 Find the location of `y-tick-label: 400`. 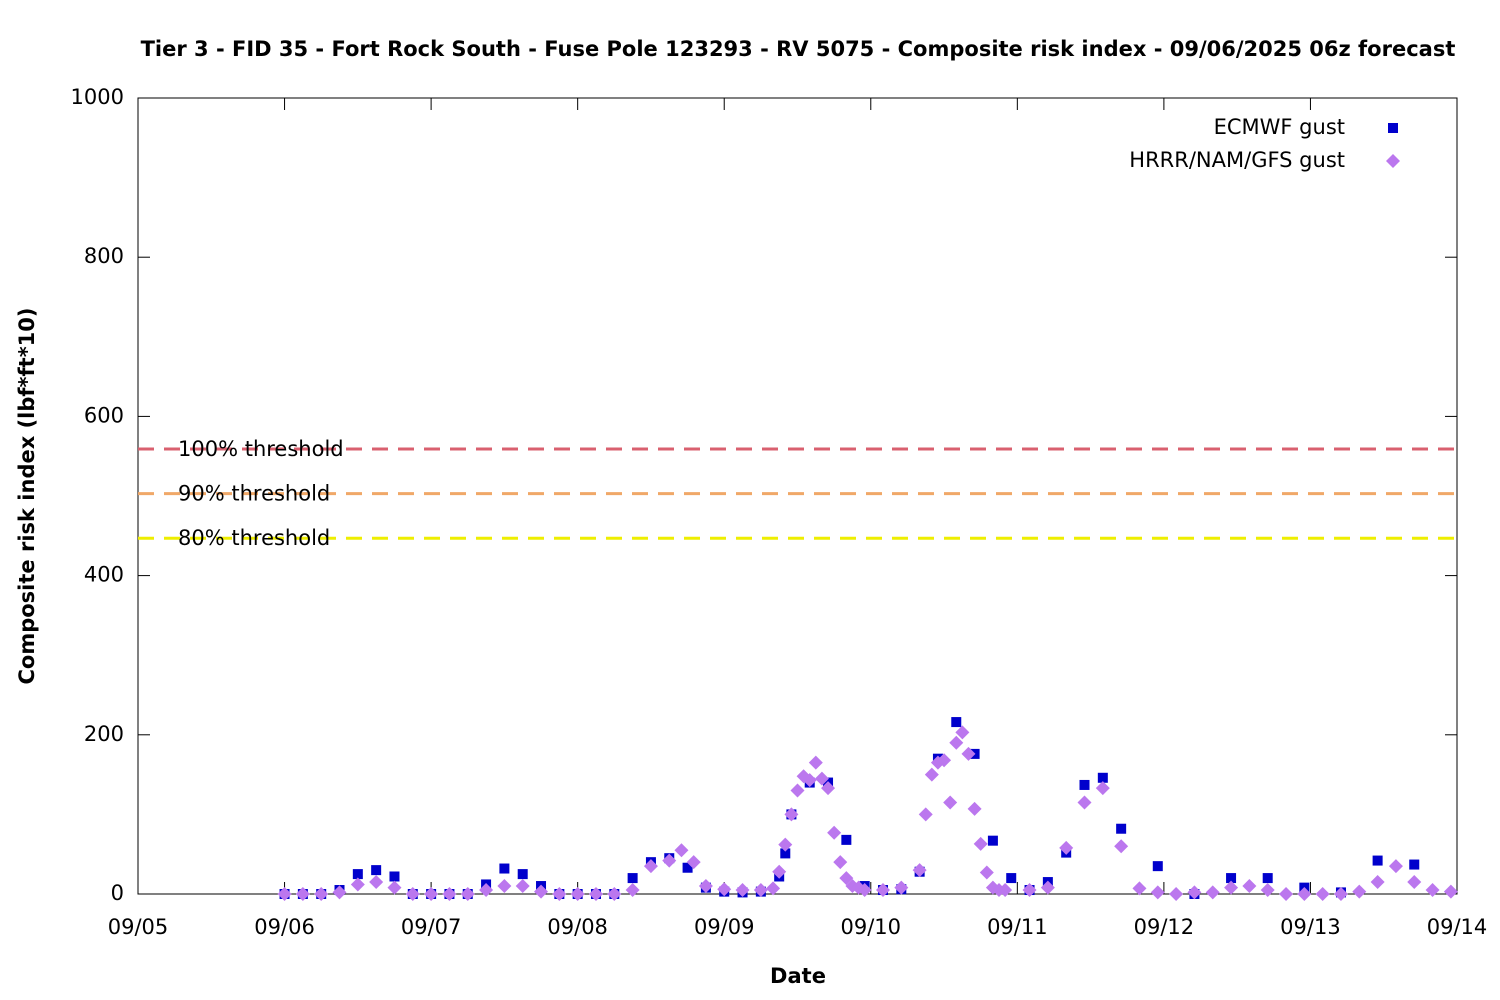

y-tick-label: 400 is located at coordinates (104, 575).